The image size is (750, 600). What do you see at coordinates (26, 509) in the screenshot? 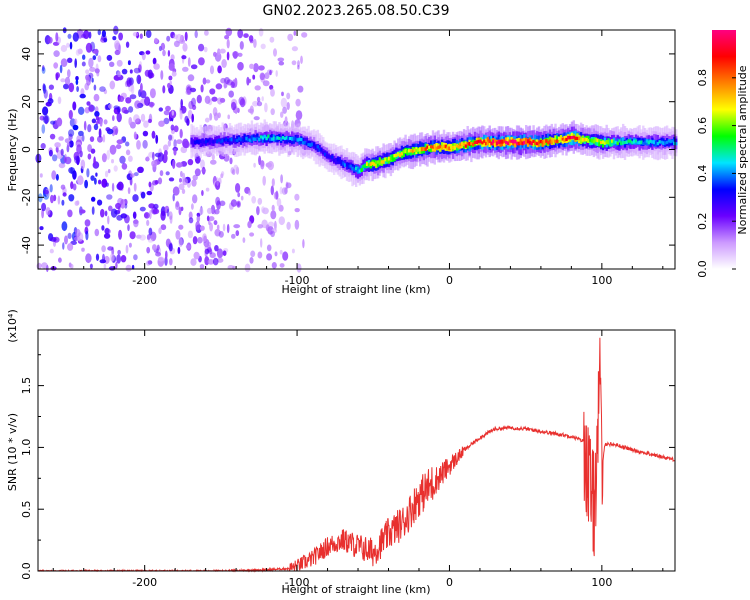
I see `snr-y-tick-label: 0.5` at bounding box center [26, 509].